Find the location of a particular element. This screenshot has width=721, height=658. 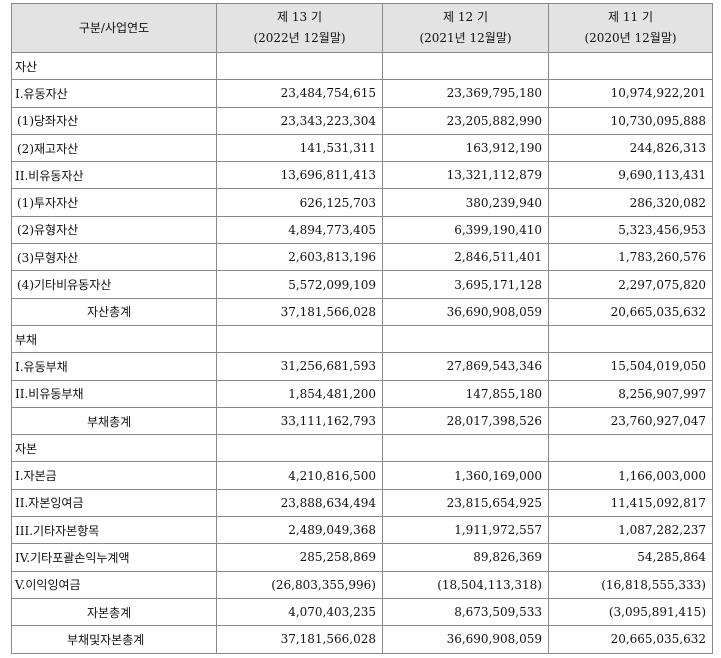

value-cell: 6,399,190,410 is located at coordinates (465, 230).